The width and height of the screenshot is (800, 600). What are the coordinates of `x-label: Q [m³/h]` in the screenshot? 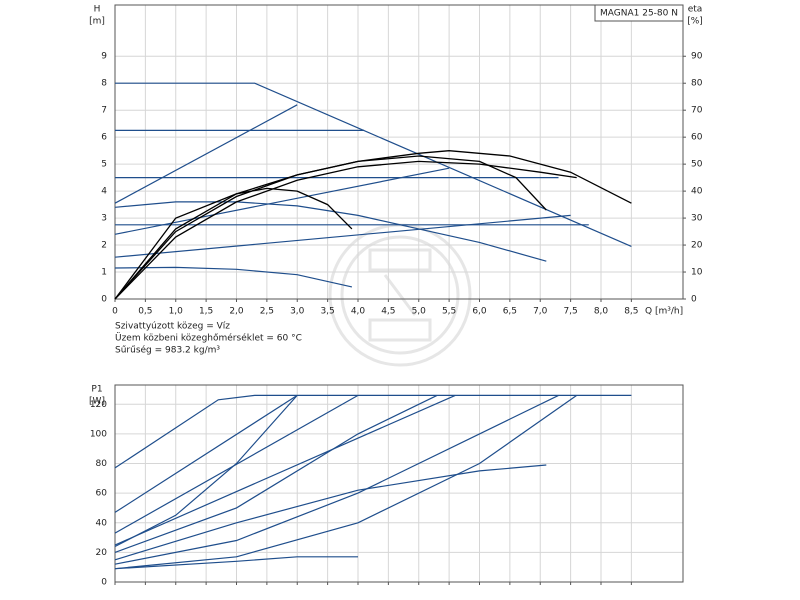 It's located at (664, 312).